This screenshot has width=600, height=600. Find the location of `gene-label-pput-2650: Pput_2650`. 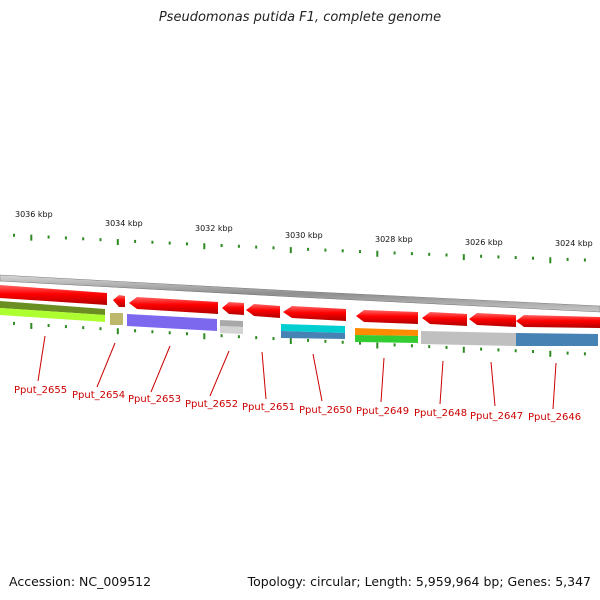

gene-label-pput-2650: Pput_2650 is located at coordinates (325, 410).